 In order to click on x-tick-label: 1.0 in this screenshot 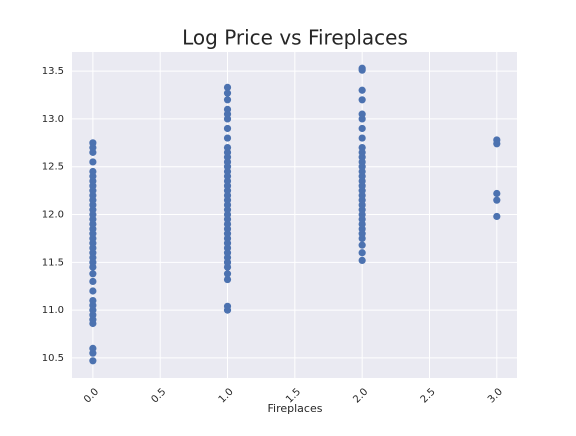, I will do `click(226, 395)`.